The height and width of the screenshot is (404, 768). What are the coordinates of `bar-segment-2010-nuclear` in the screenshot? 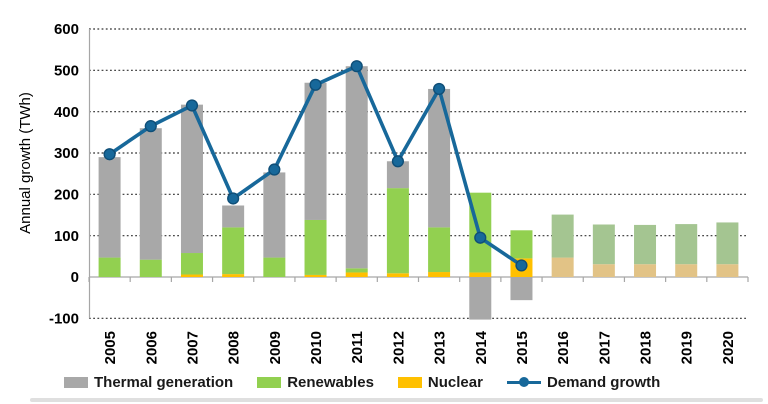 It's located at (315, 275).